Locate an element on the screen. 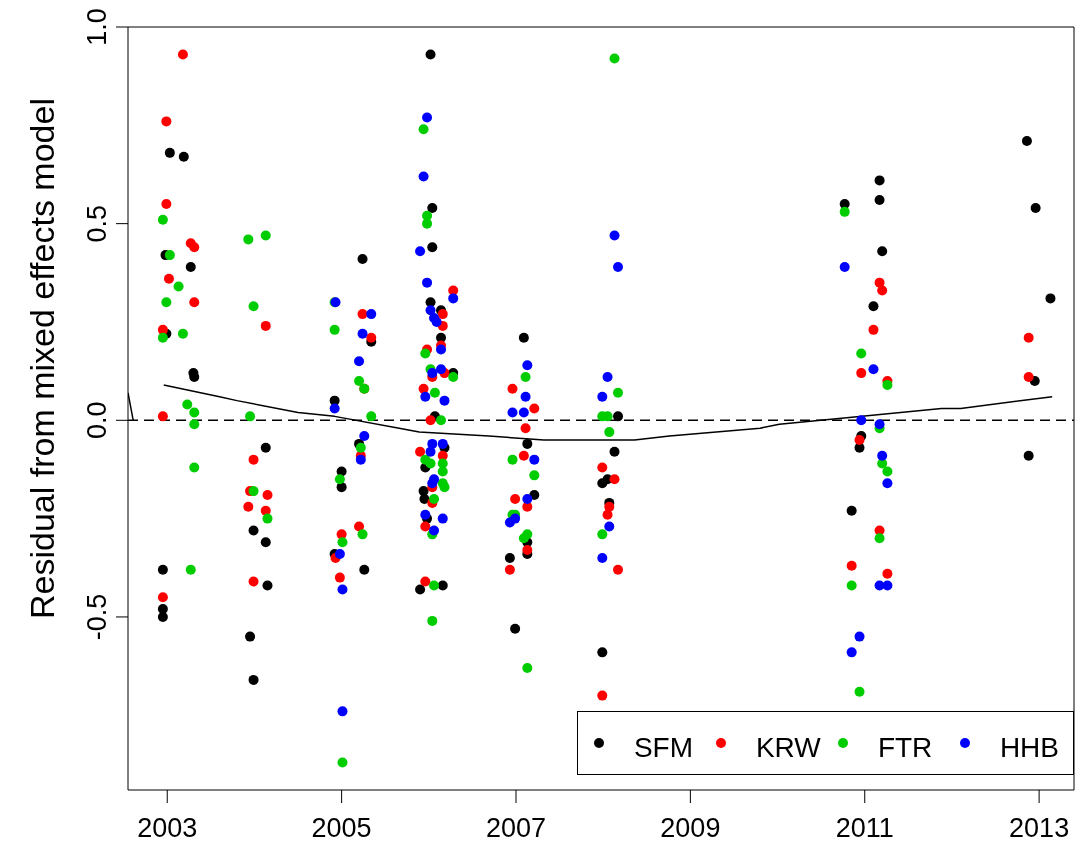 This screenshot has width=1075, height=857. x-tick-label: 2011 is located at coordinates (864, 828).